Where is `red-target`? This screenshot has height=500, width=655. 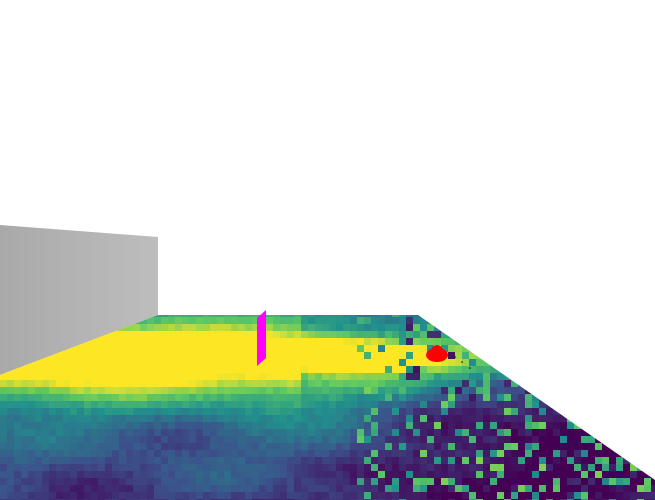
red-target is located at coordinates (448, 357).